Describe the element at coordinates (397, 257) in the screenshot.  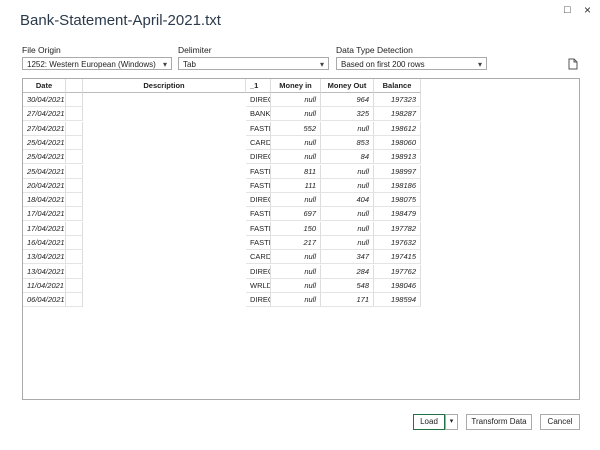
I see `row-cell: 197415` at that location.